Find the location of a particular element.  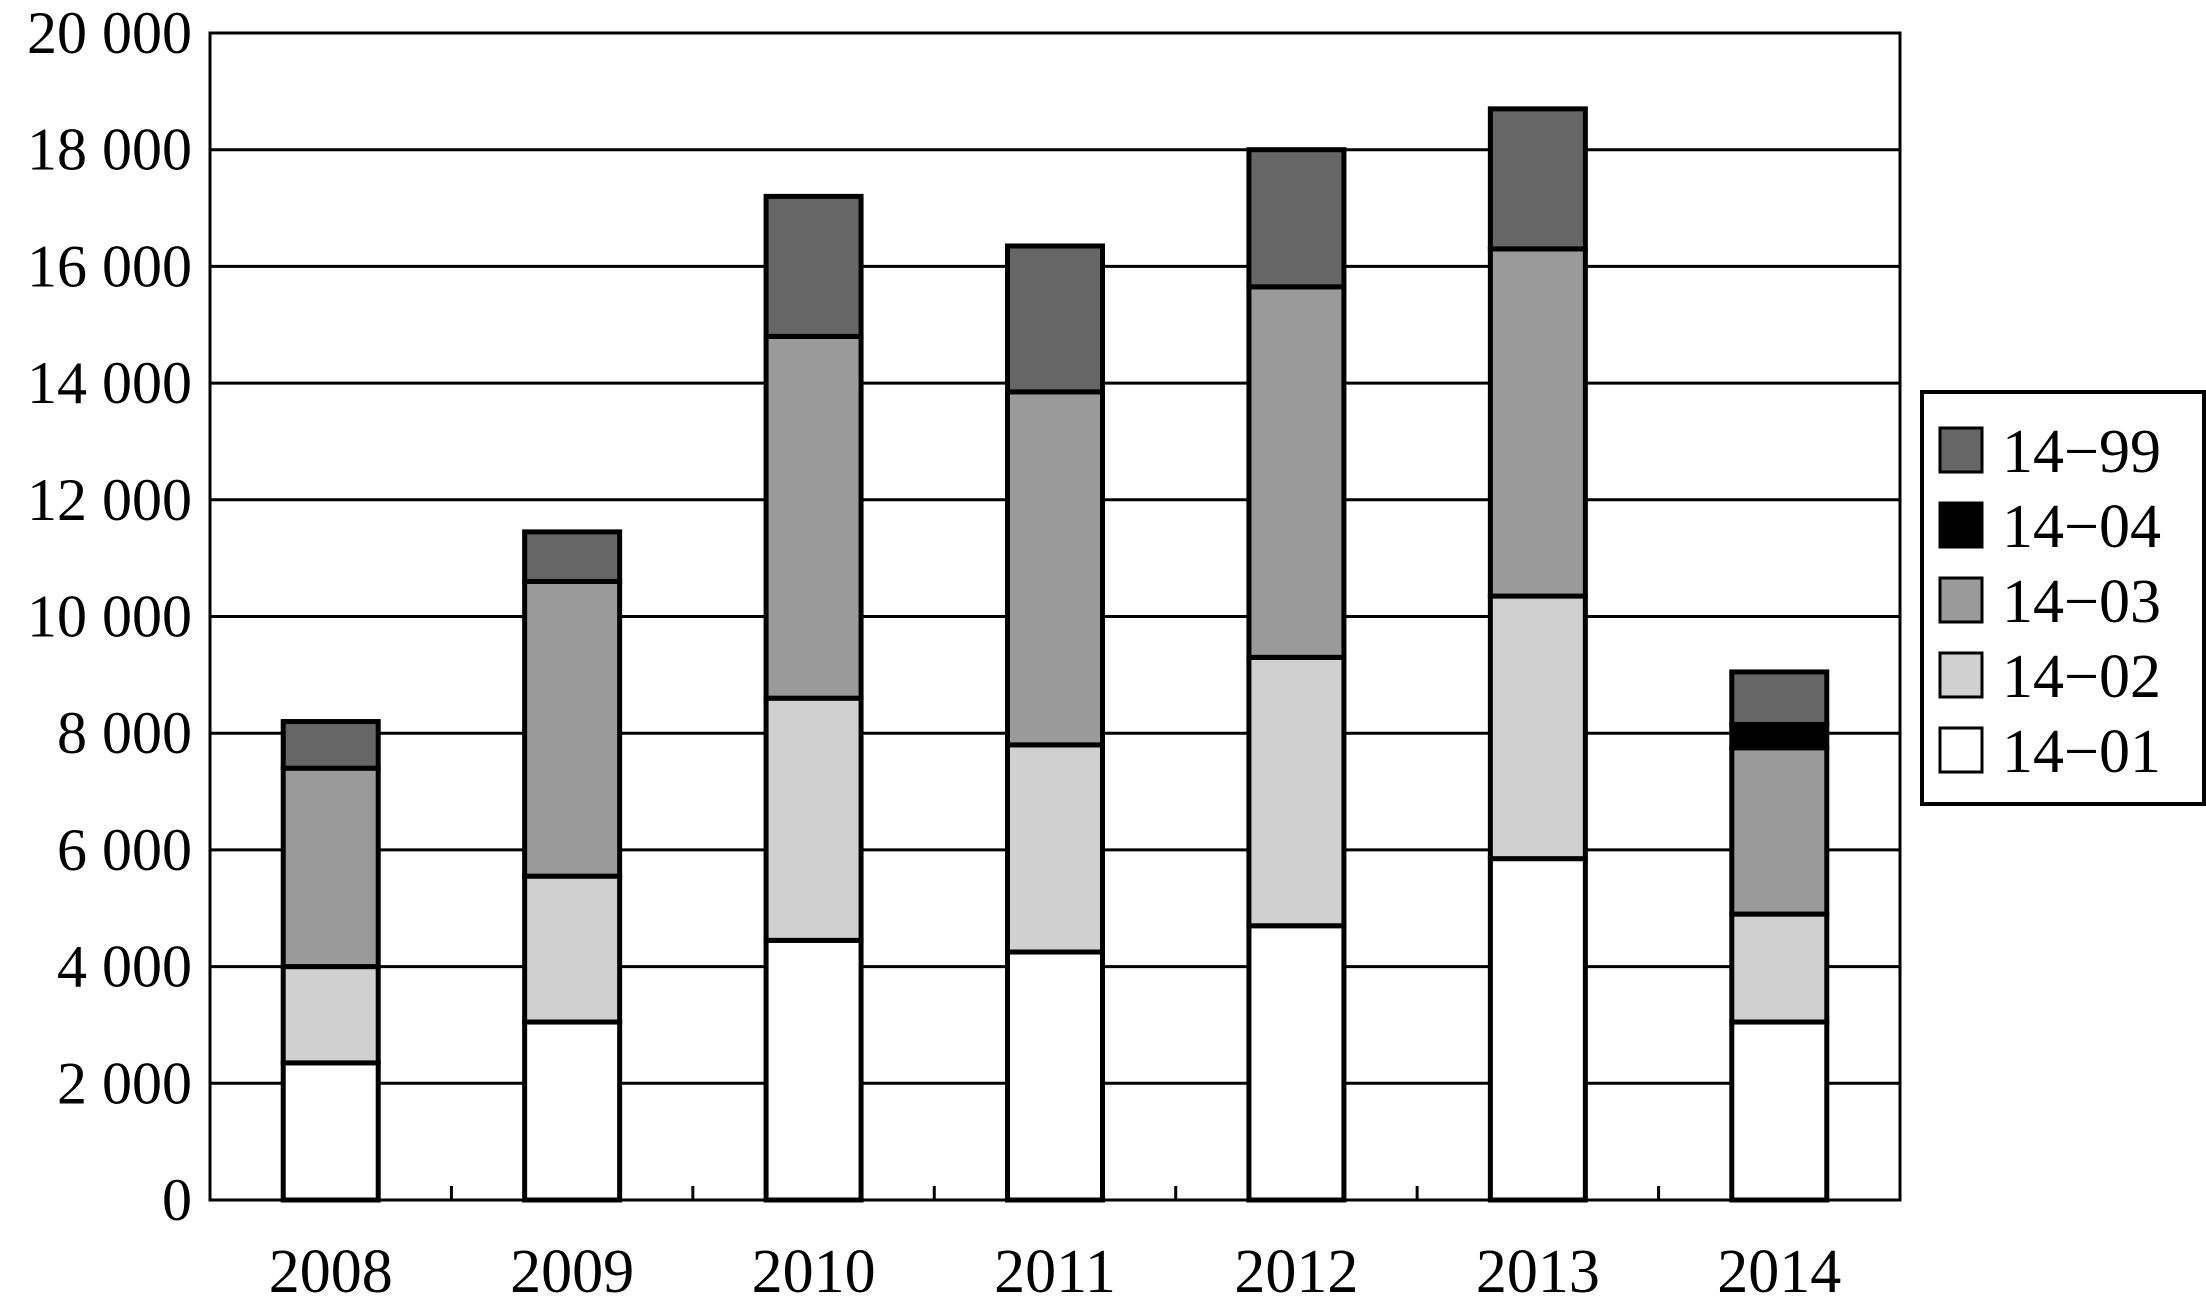

bar-stack-2012 is located at coordinates (1296, 675).